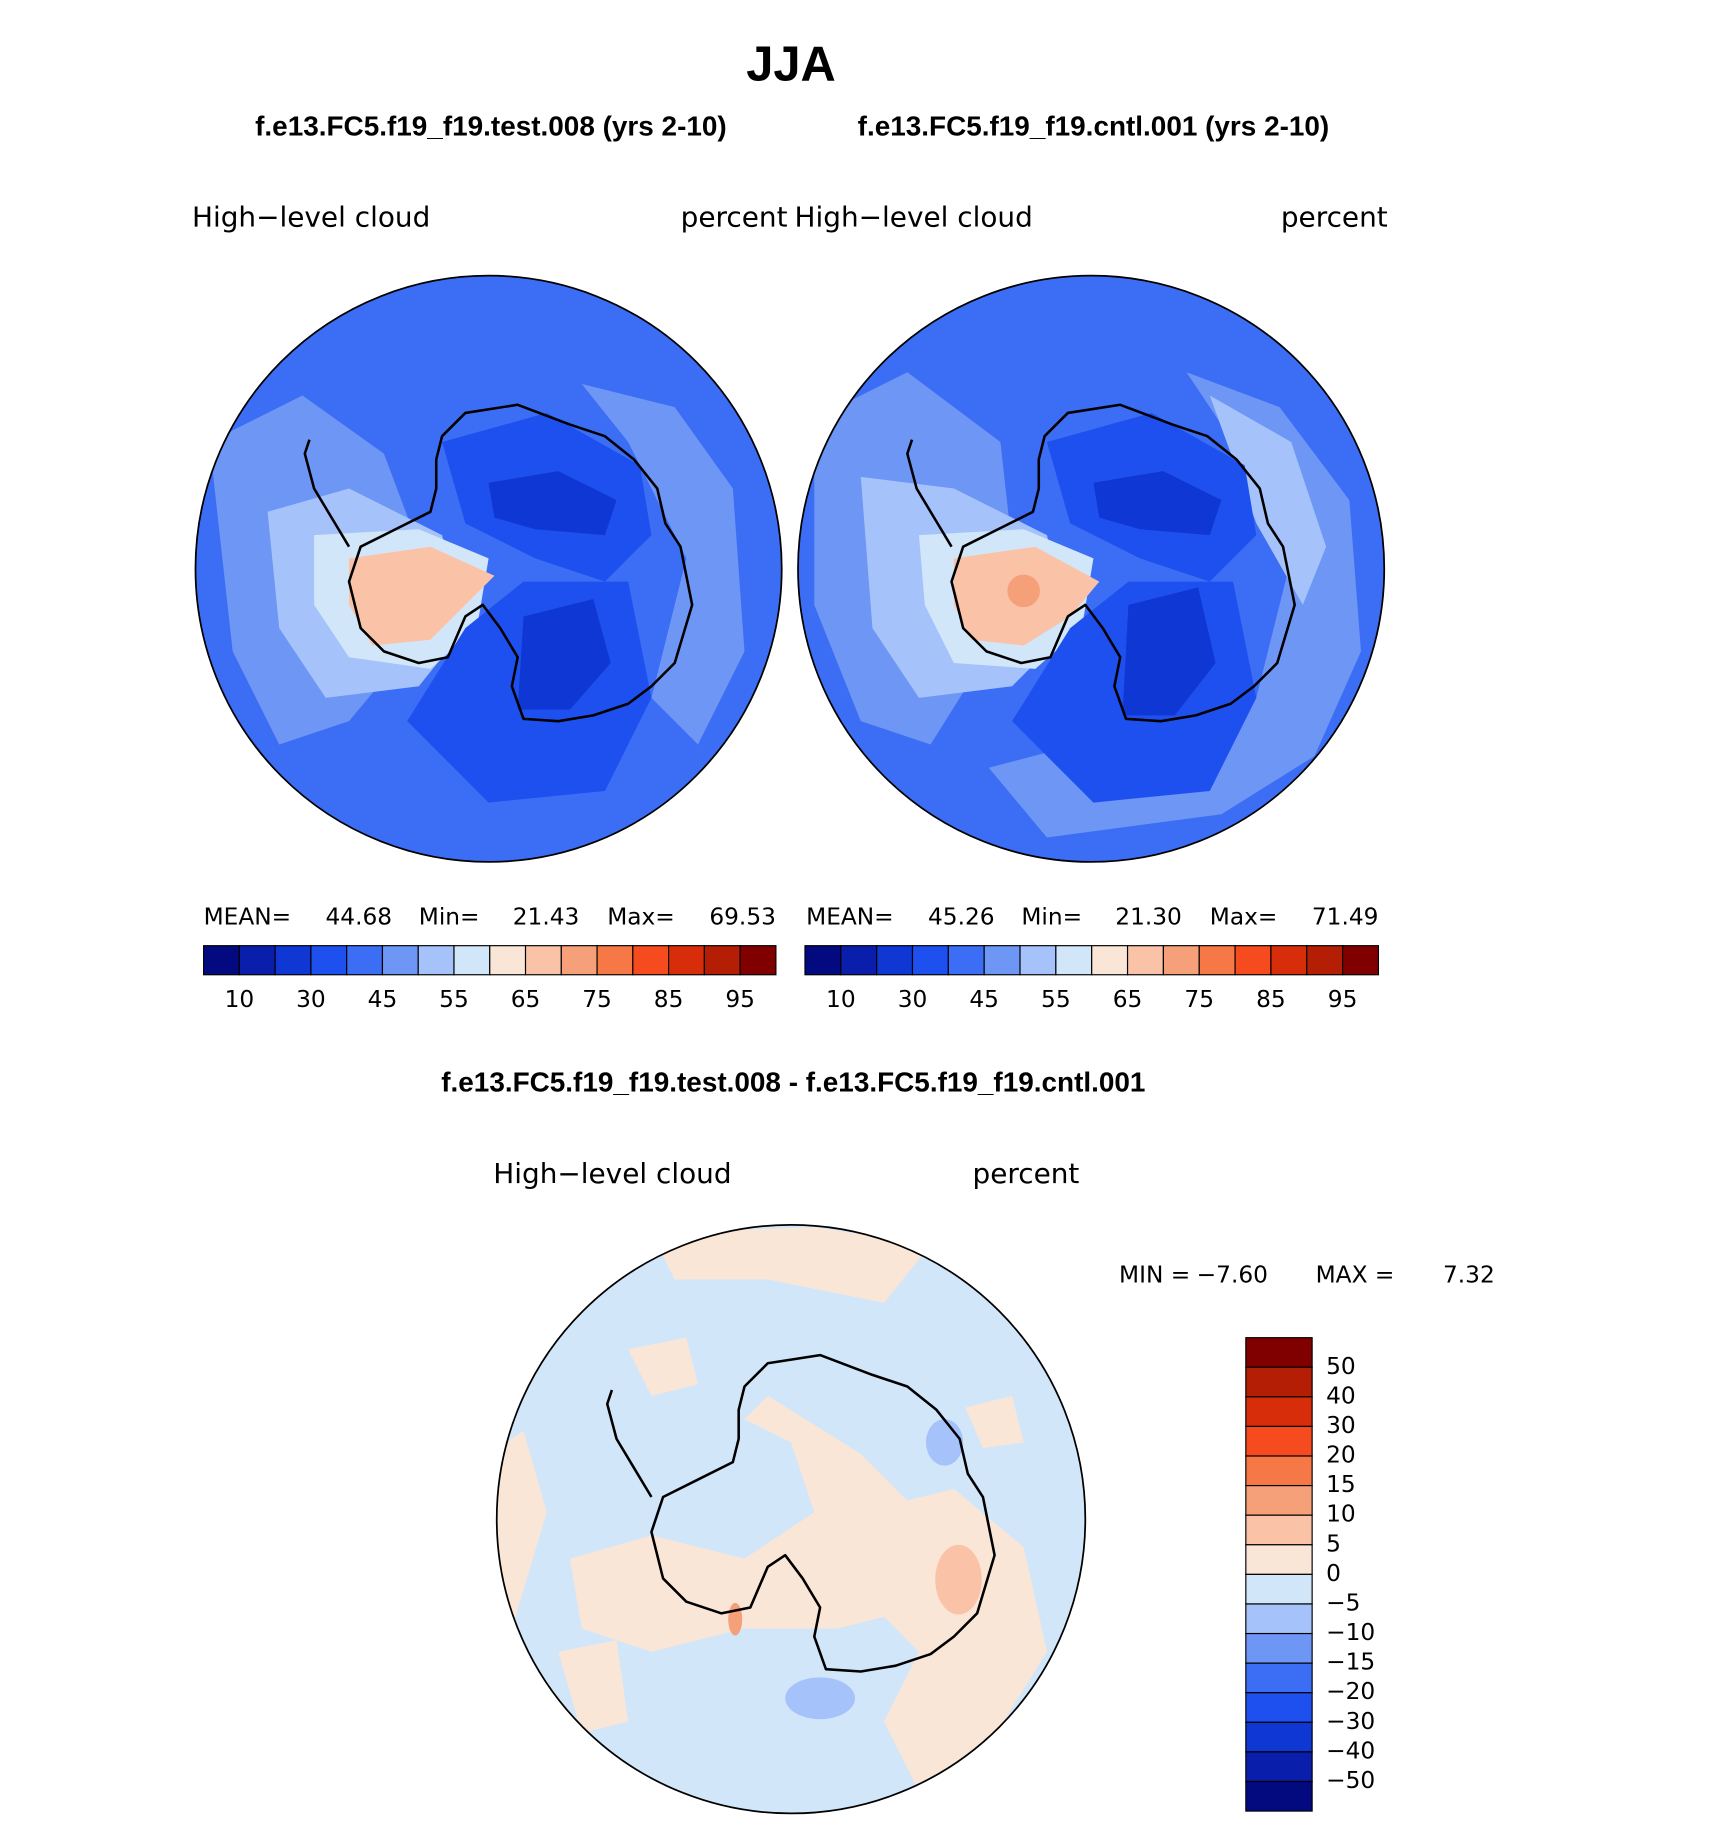 The height and width of the screenshot is (1839, 1710). What do you see at coordinates (1350, 1632) in the screenshot?
I see `colorbar-tick-label: −10` at bounding box center [1350, 1632].